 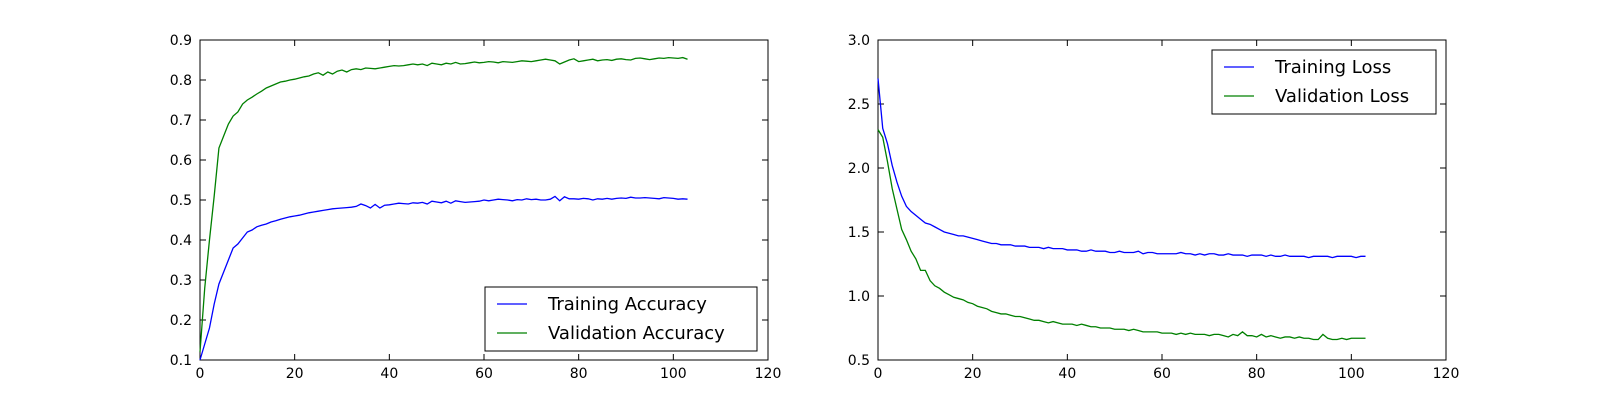 What do you see at coordinates (859, 105) in the screenshot?
I see `y-tick-label: 2.5` at bounding box center [859, 105].